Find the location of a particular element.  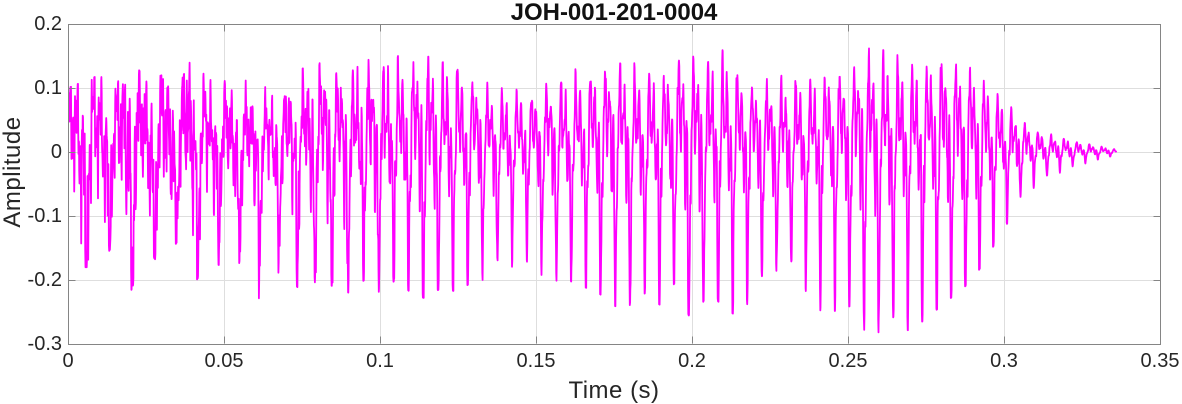

y-tick-label: 0 is located at coordinates (56, 152).